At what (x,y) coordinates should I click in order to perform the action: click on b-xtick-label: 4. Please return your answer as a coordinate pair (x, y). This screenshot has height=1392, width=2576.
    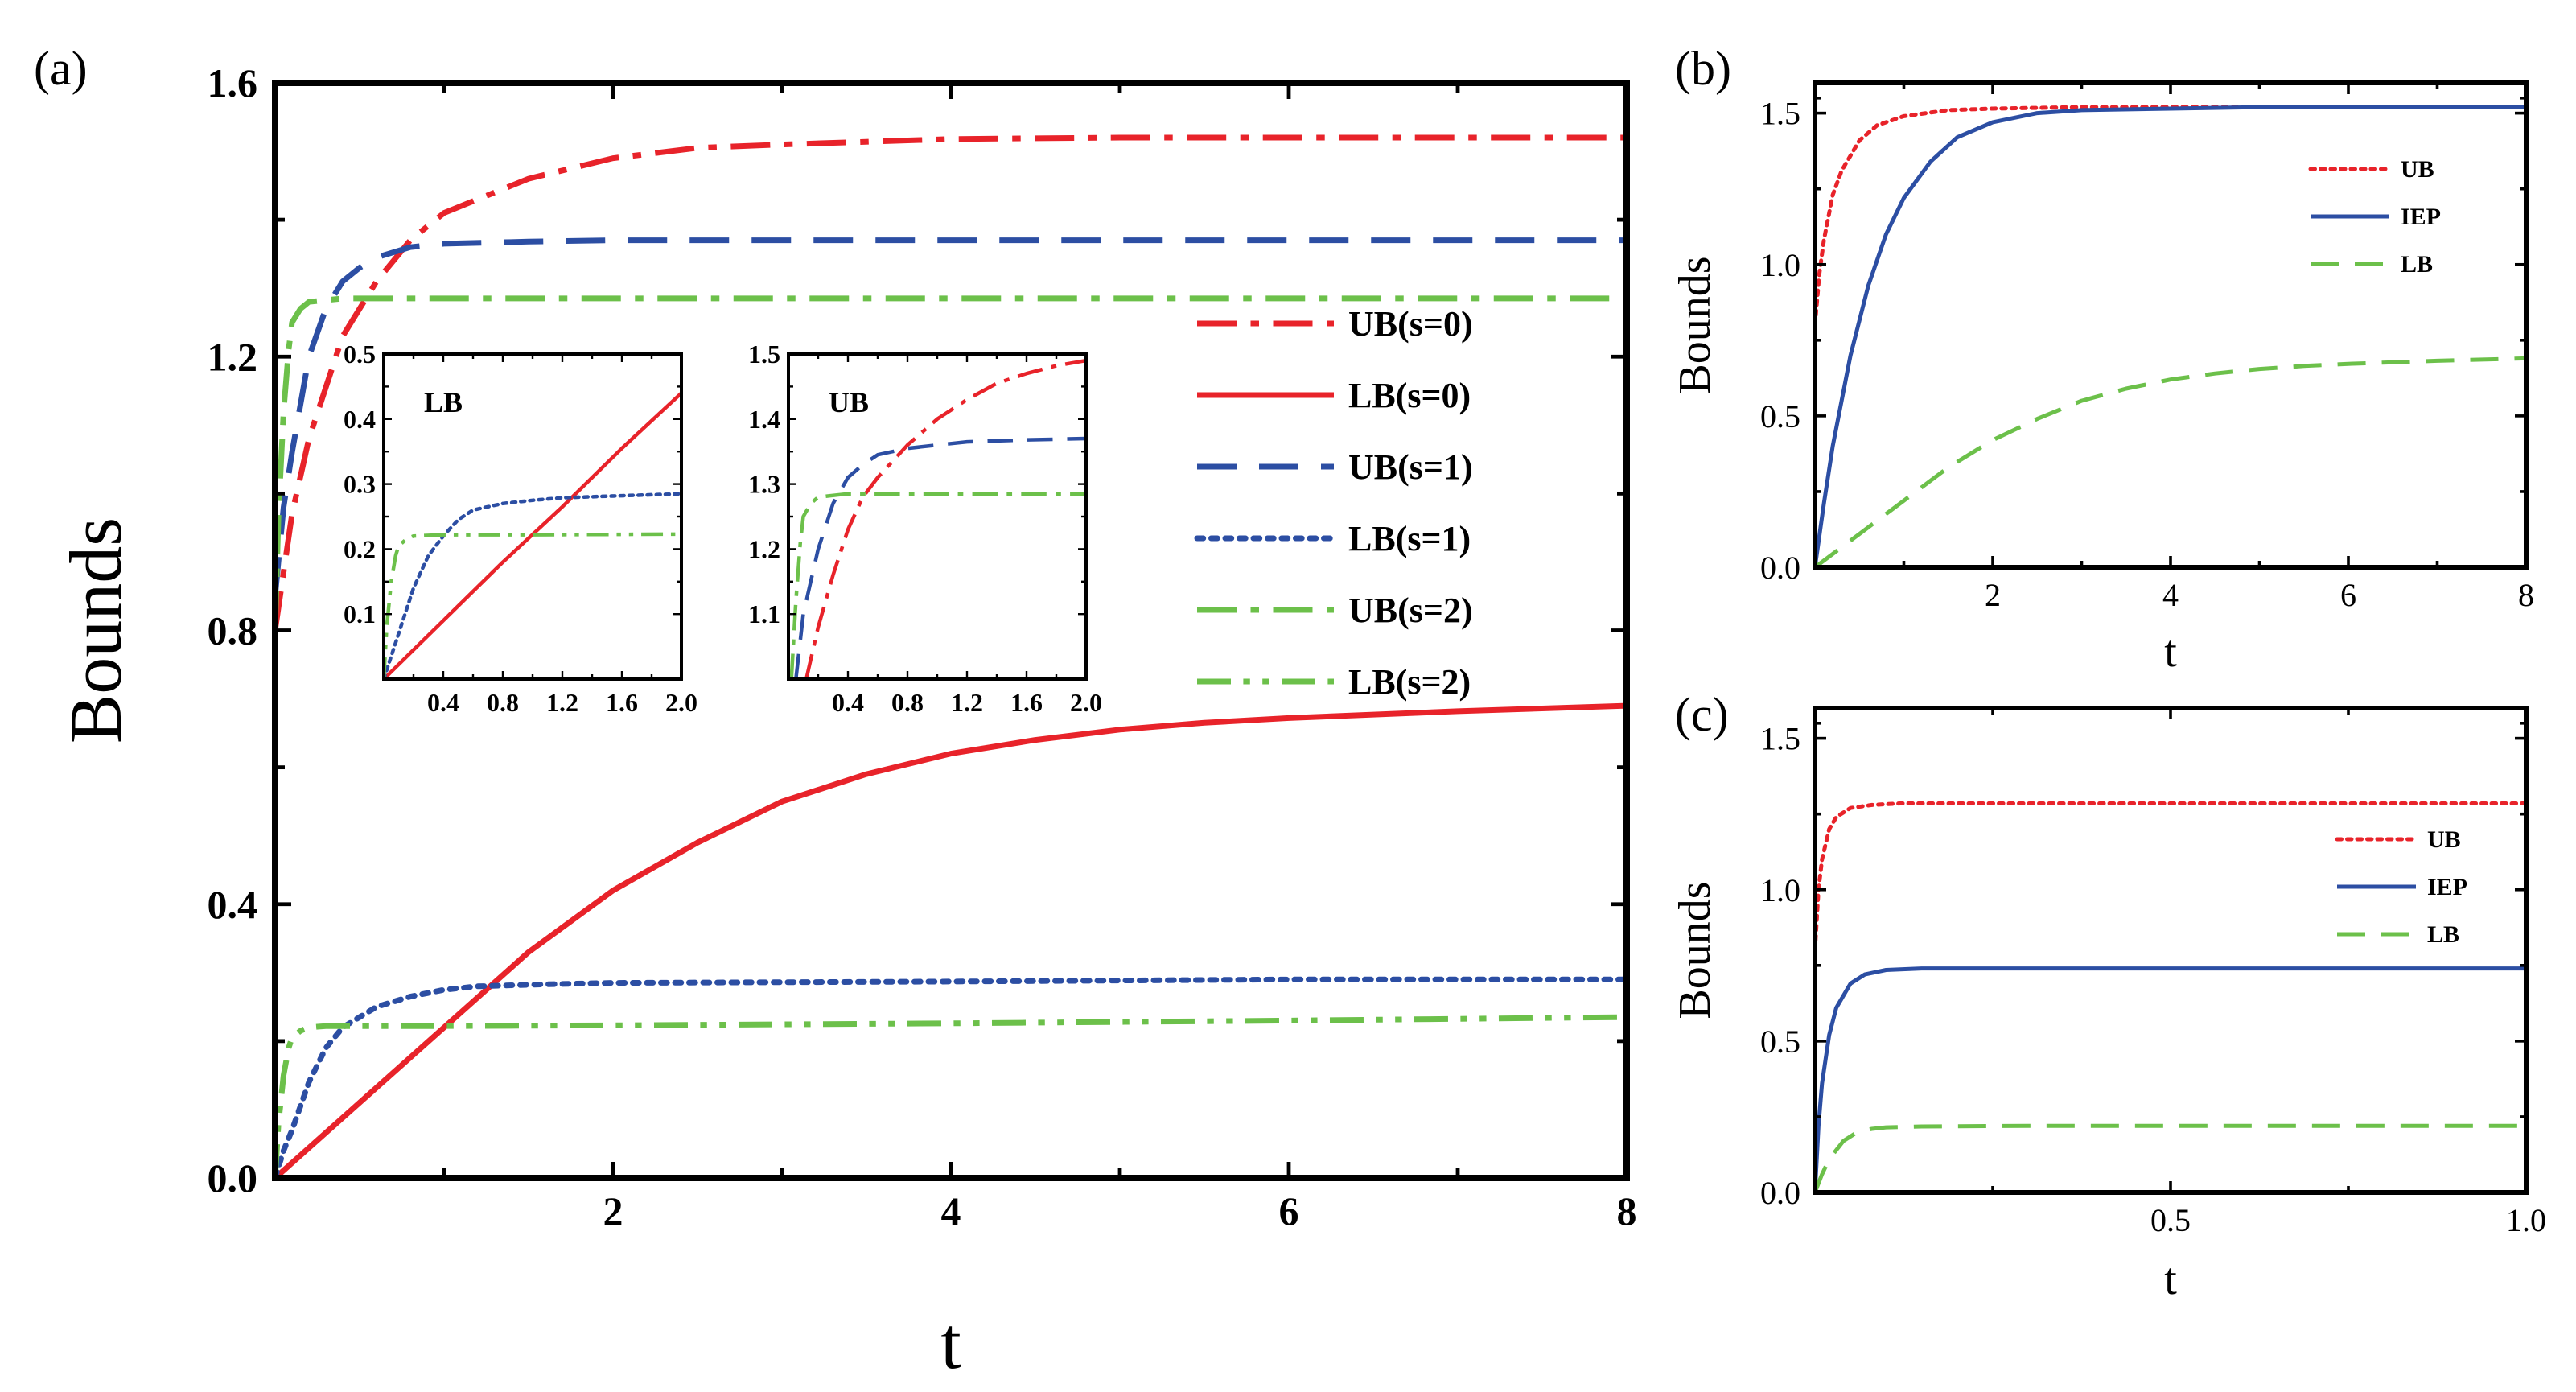
    Looking at the image, I should click on (2170, 595).